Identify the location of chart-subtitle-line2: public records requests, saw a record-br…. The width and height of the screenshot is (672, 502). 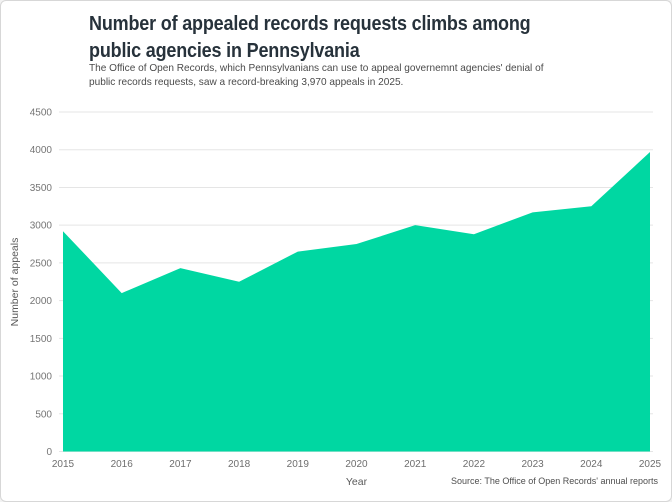
(246, 82).